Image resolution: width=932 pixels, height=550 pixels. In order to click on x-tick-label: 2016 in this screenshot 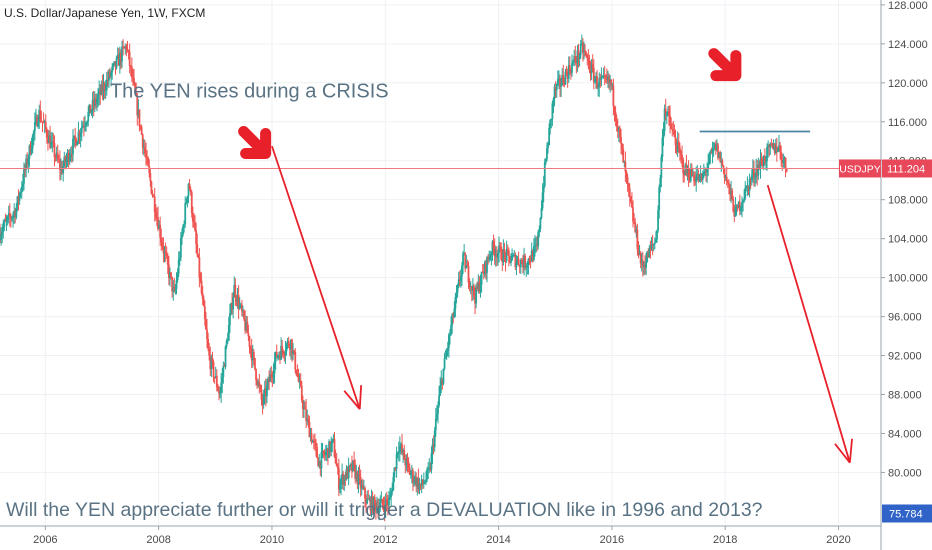, I will do `click(612, 540)`.